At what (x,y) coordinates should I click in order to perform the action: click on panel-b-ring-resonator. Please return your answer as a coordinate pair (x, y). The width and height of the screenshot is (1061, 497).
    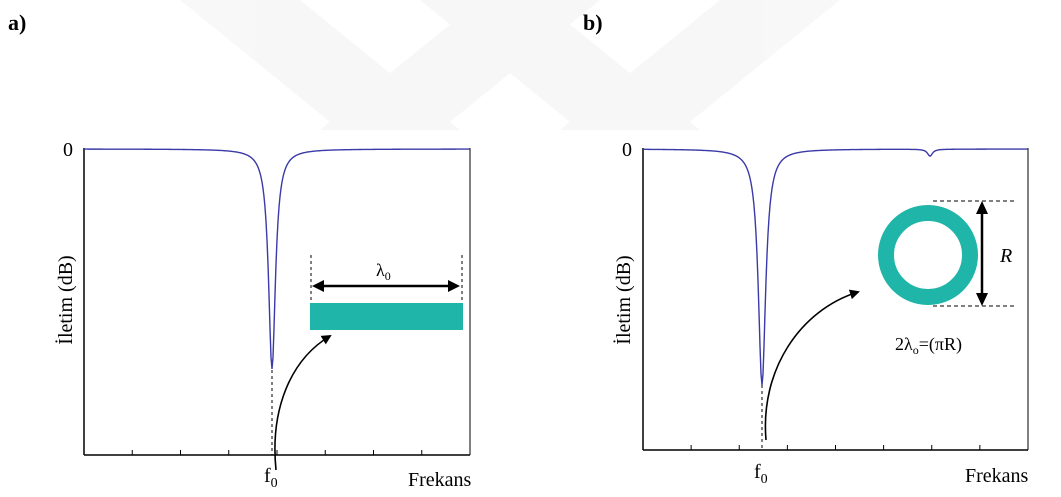
    Looking at the image, I should click on (928, 255).